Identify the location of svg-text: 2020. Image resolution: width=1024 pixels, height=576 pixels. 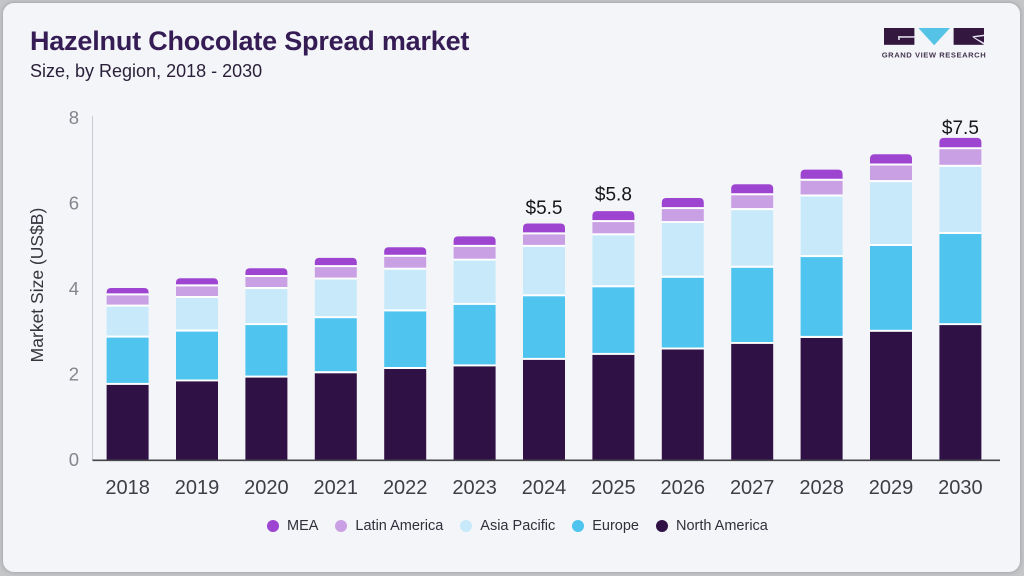
(266, 488).